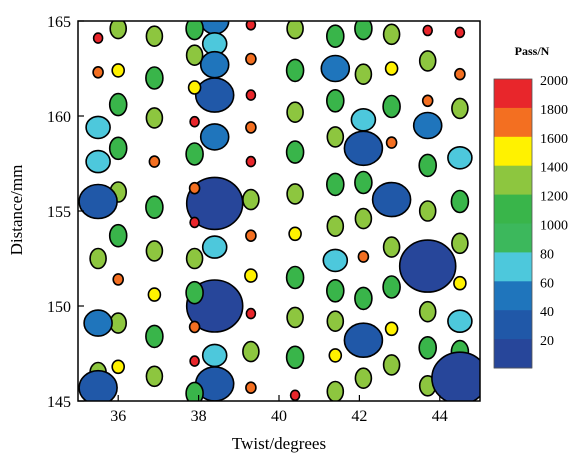 The height and width of the screenshot is (461, 582). I want to click on x-tick-label: 36, so click(118, 416).